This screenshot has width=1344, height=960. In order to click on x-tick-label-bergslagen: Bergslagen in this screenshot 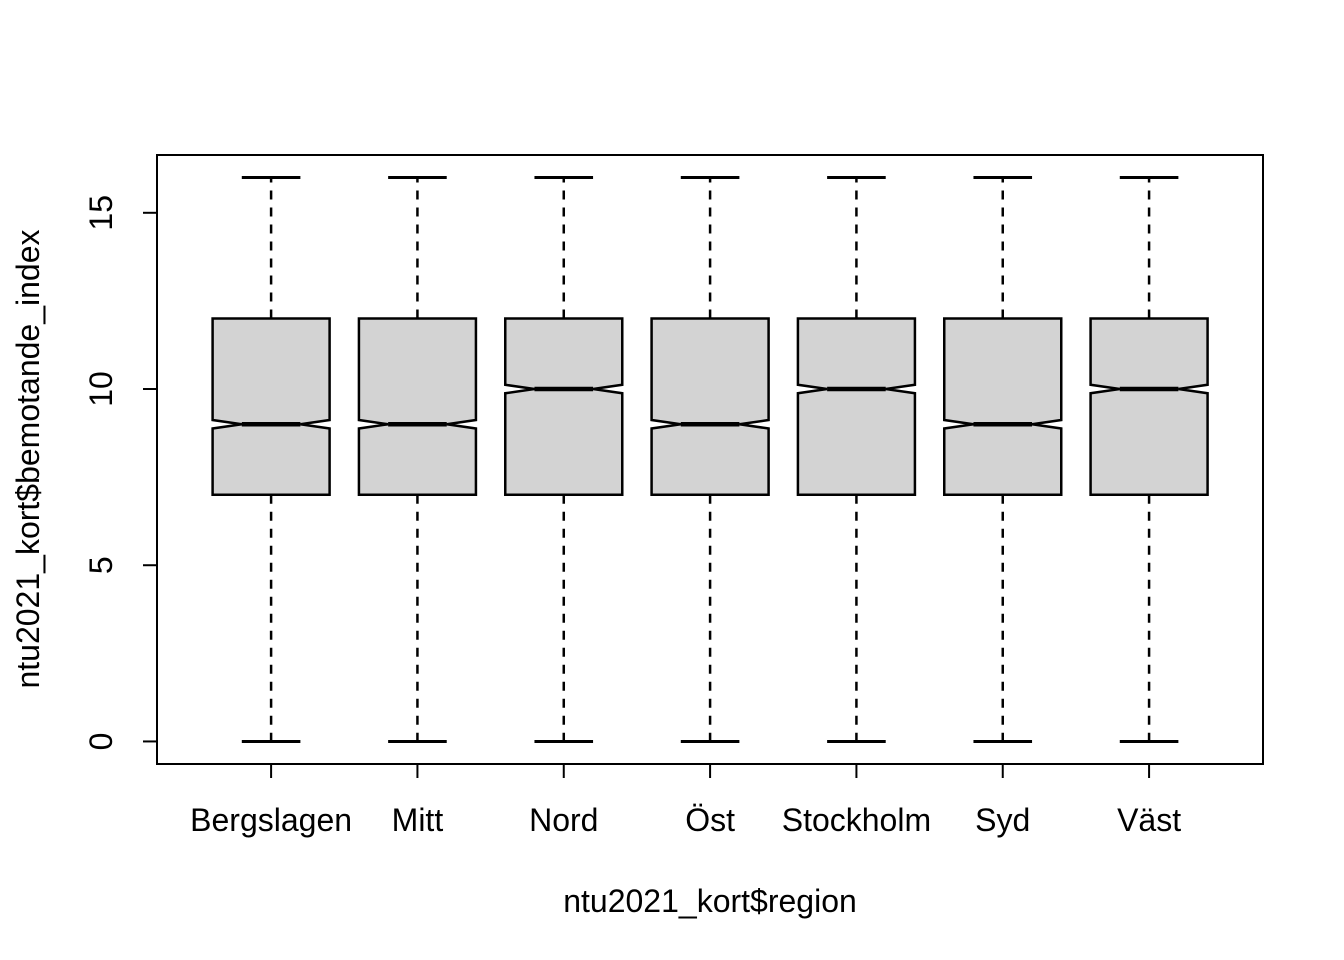, I will do `click(271, 820)`.